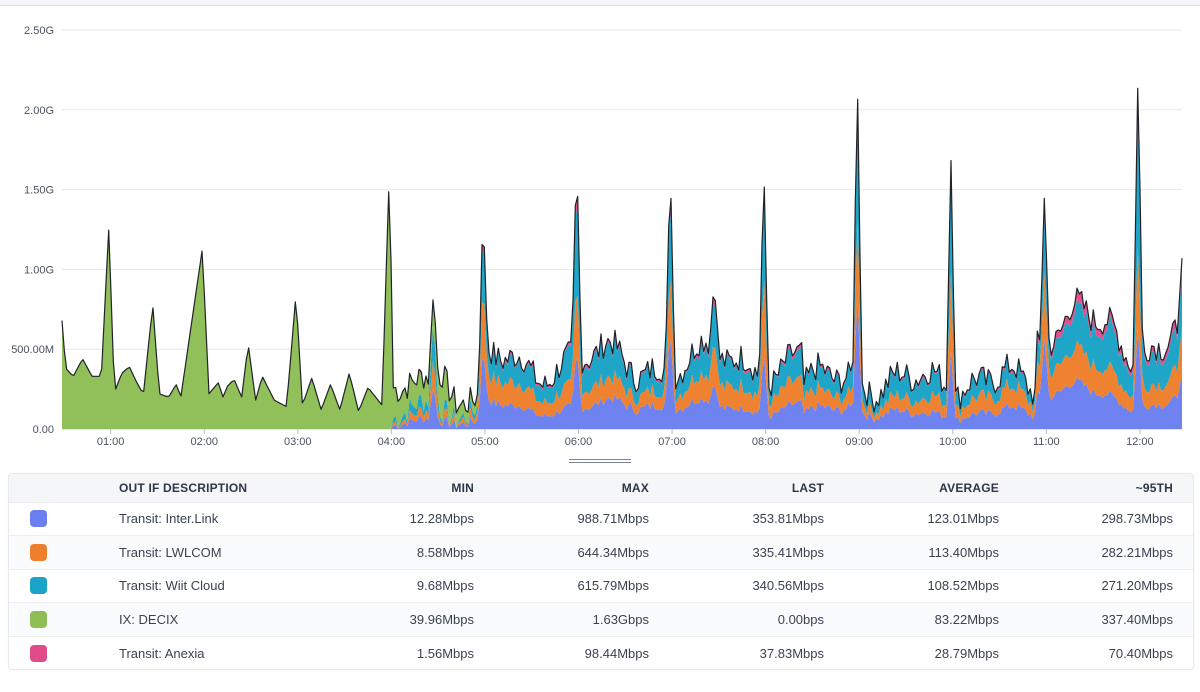  What do you see at coordinates (32, 350) in the screenshot?
I see `y-tick-label: 500.00M` at bounding box center [32, 350].